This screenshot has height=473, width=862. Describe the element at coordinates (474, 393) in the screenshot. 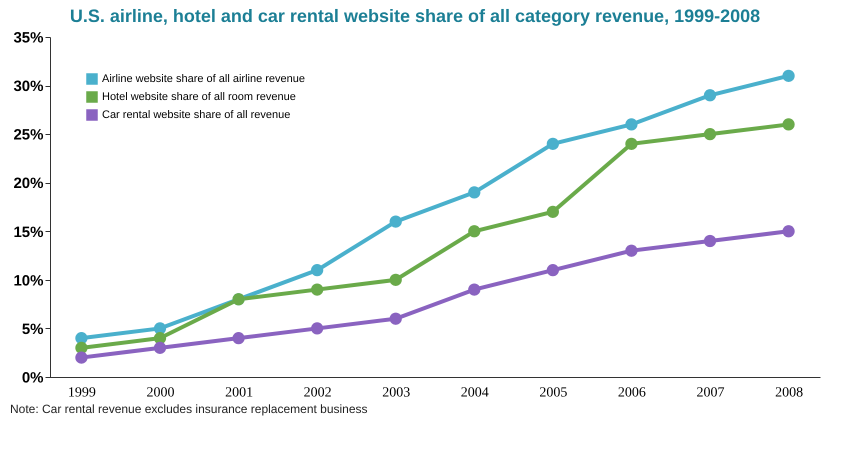

I see `x-tick-label: 2004` at that location.